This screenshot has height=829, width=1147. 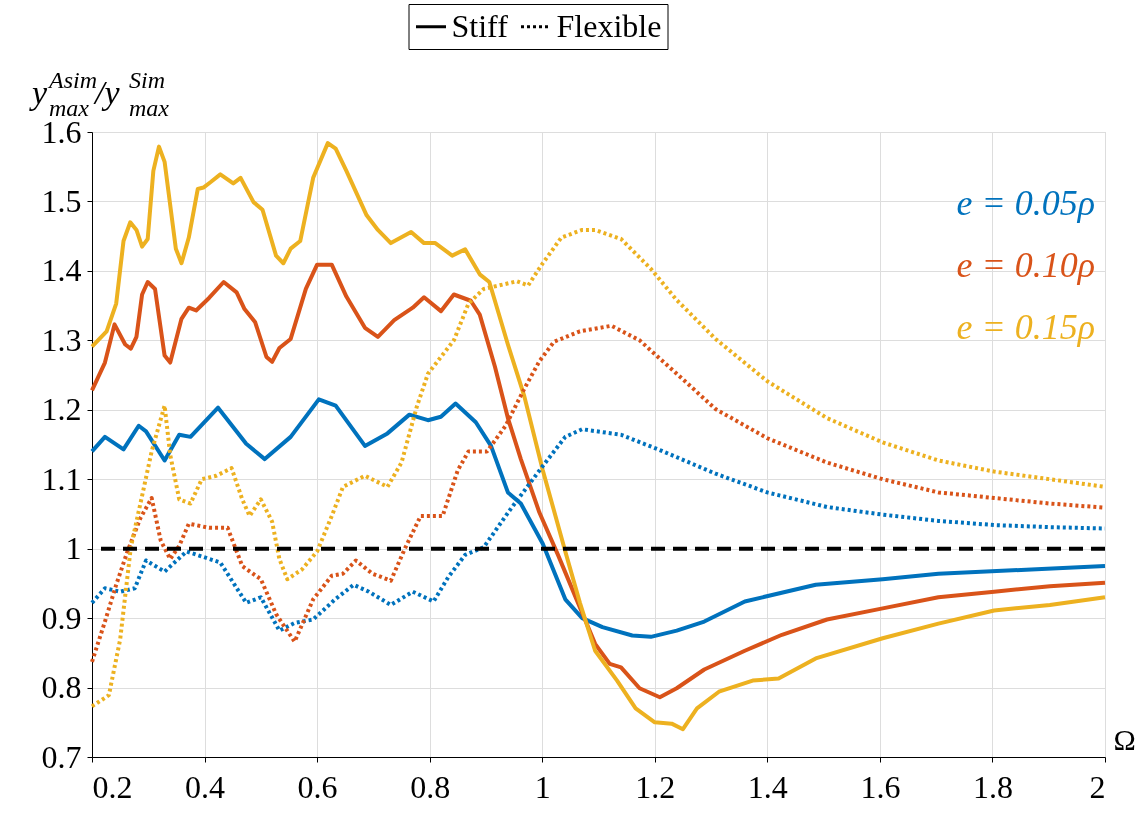 What do you see at coordinates (61, 270) in the screenshot?
I see `y-tick-label: 1.4` at bounding box center [61, 270].